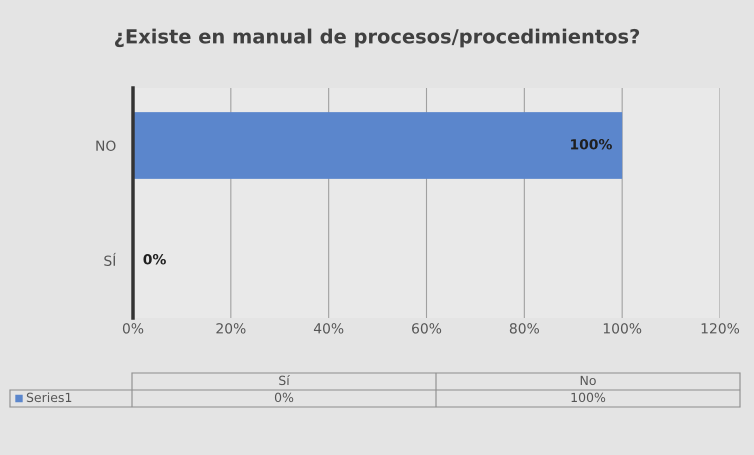  Describe the element at coordinates (106, 145) in the screenshot. I see `y-tick-label: NO` at that location.